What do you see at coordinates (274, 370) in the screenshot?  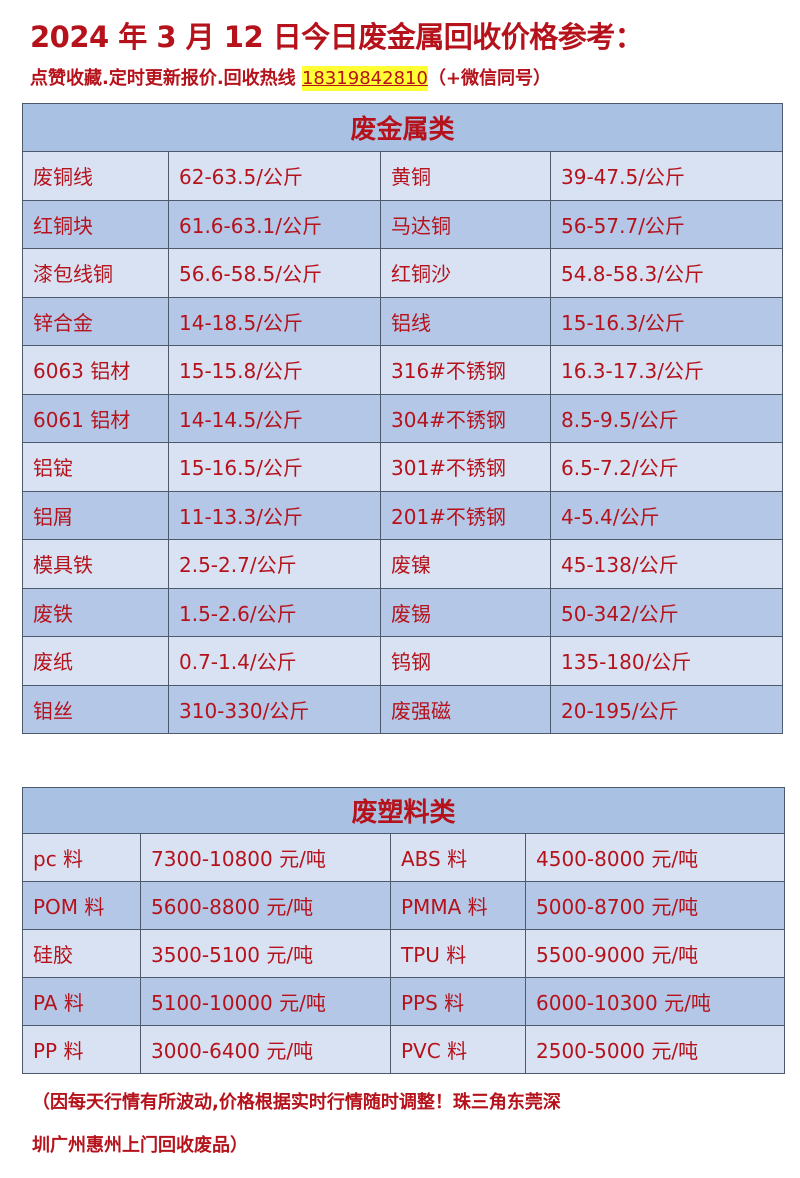 I see `item-price: 15-15.8/公斤` at bounding box center [274, 370].